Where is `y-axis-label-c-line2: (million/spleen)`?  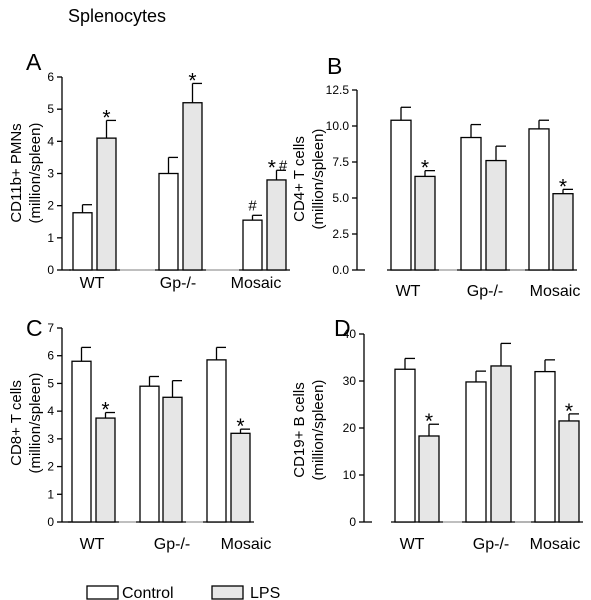 y-axis-label-c-line2: (million/spleen) is located at coordinates (35, 423).